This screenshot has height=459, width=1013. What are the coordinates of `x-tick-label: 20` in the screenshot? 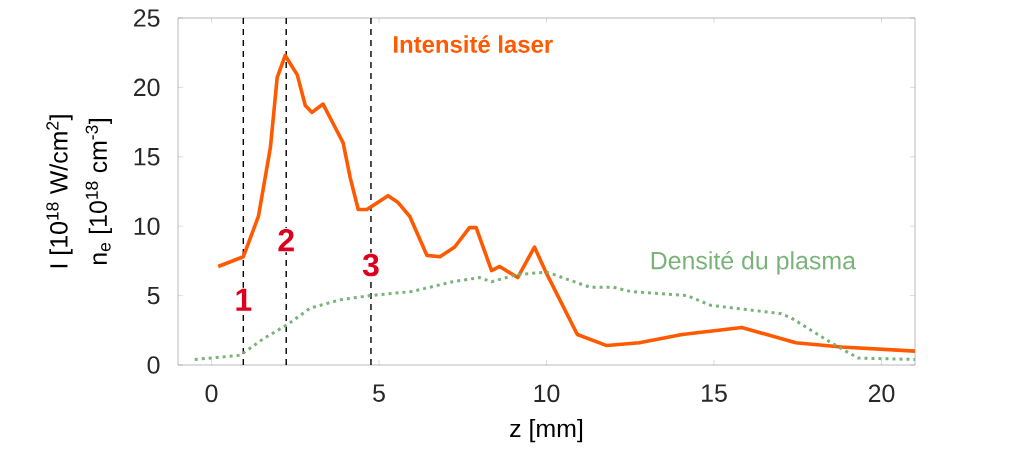 It's located at (881, 393).